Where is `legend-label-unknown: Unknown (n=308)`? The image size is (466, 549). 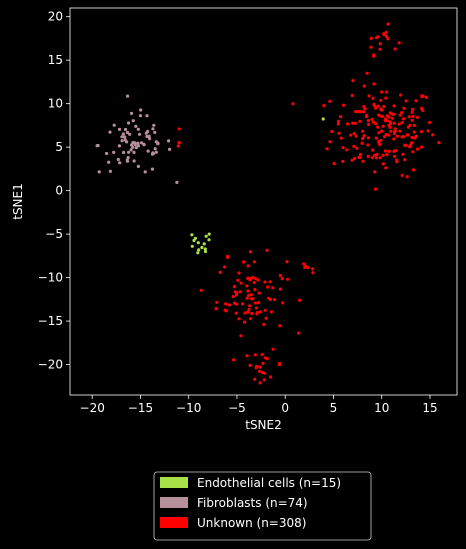
legend-label-unknown: Unknown (n=308) is located at coordinates (251, 523).